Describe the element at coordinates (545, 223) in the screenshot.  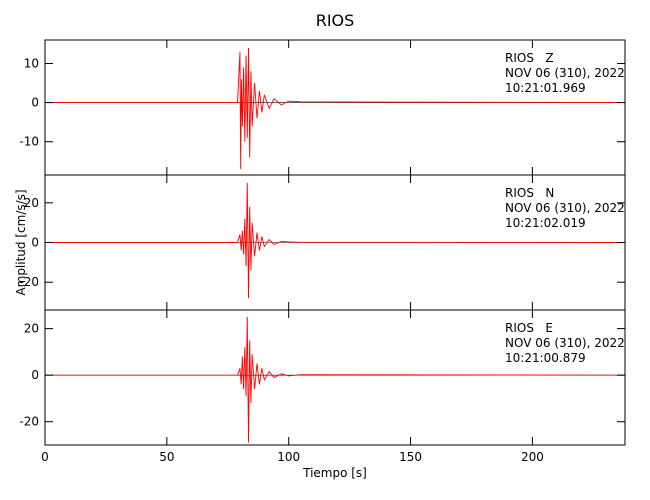
I see `annotation: 10:21:02.019` at that location.